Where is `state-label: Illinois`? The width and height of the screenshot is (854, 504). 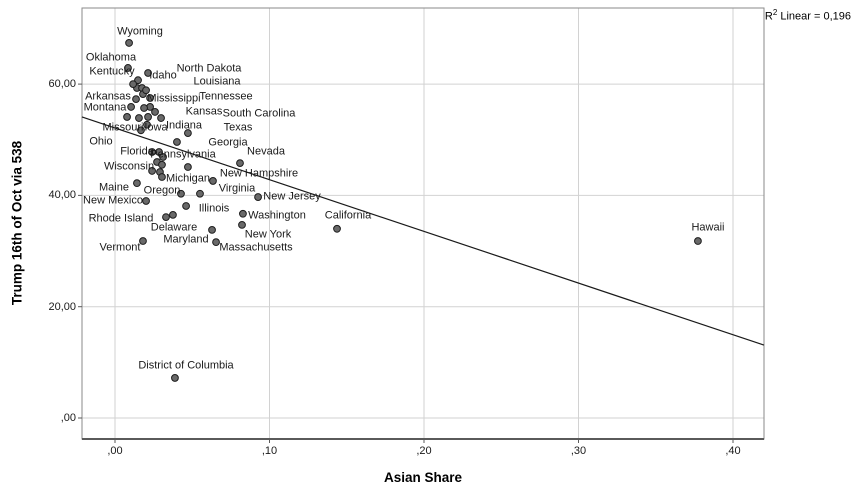 state-label: Illinois is located at coordinates (214, 208).